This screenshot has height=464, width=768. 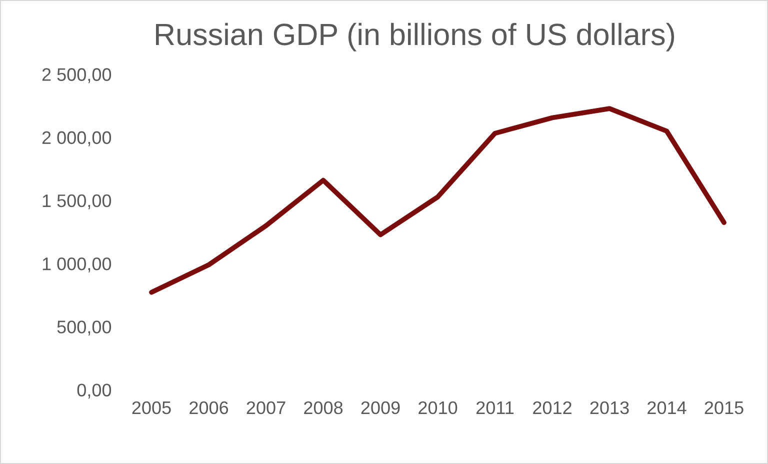 I want to click on y-tick-label: 0,00, so click(x=94, y=391).